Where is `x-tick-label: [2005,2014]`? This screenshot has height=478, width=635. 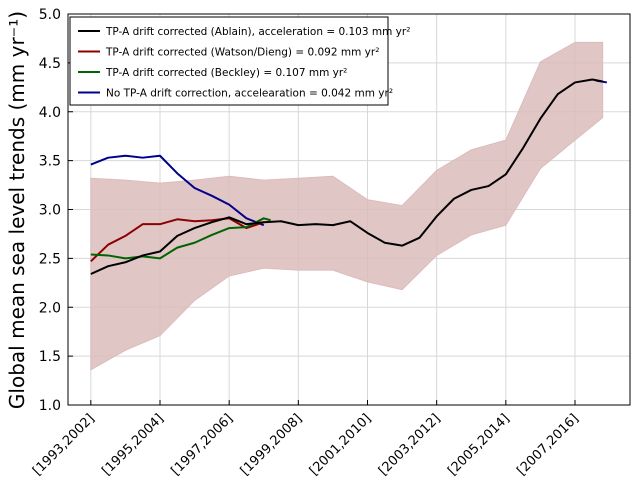
x-tick-label: [2005,2014] is located at coordinates (478, 444).